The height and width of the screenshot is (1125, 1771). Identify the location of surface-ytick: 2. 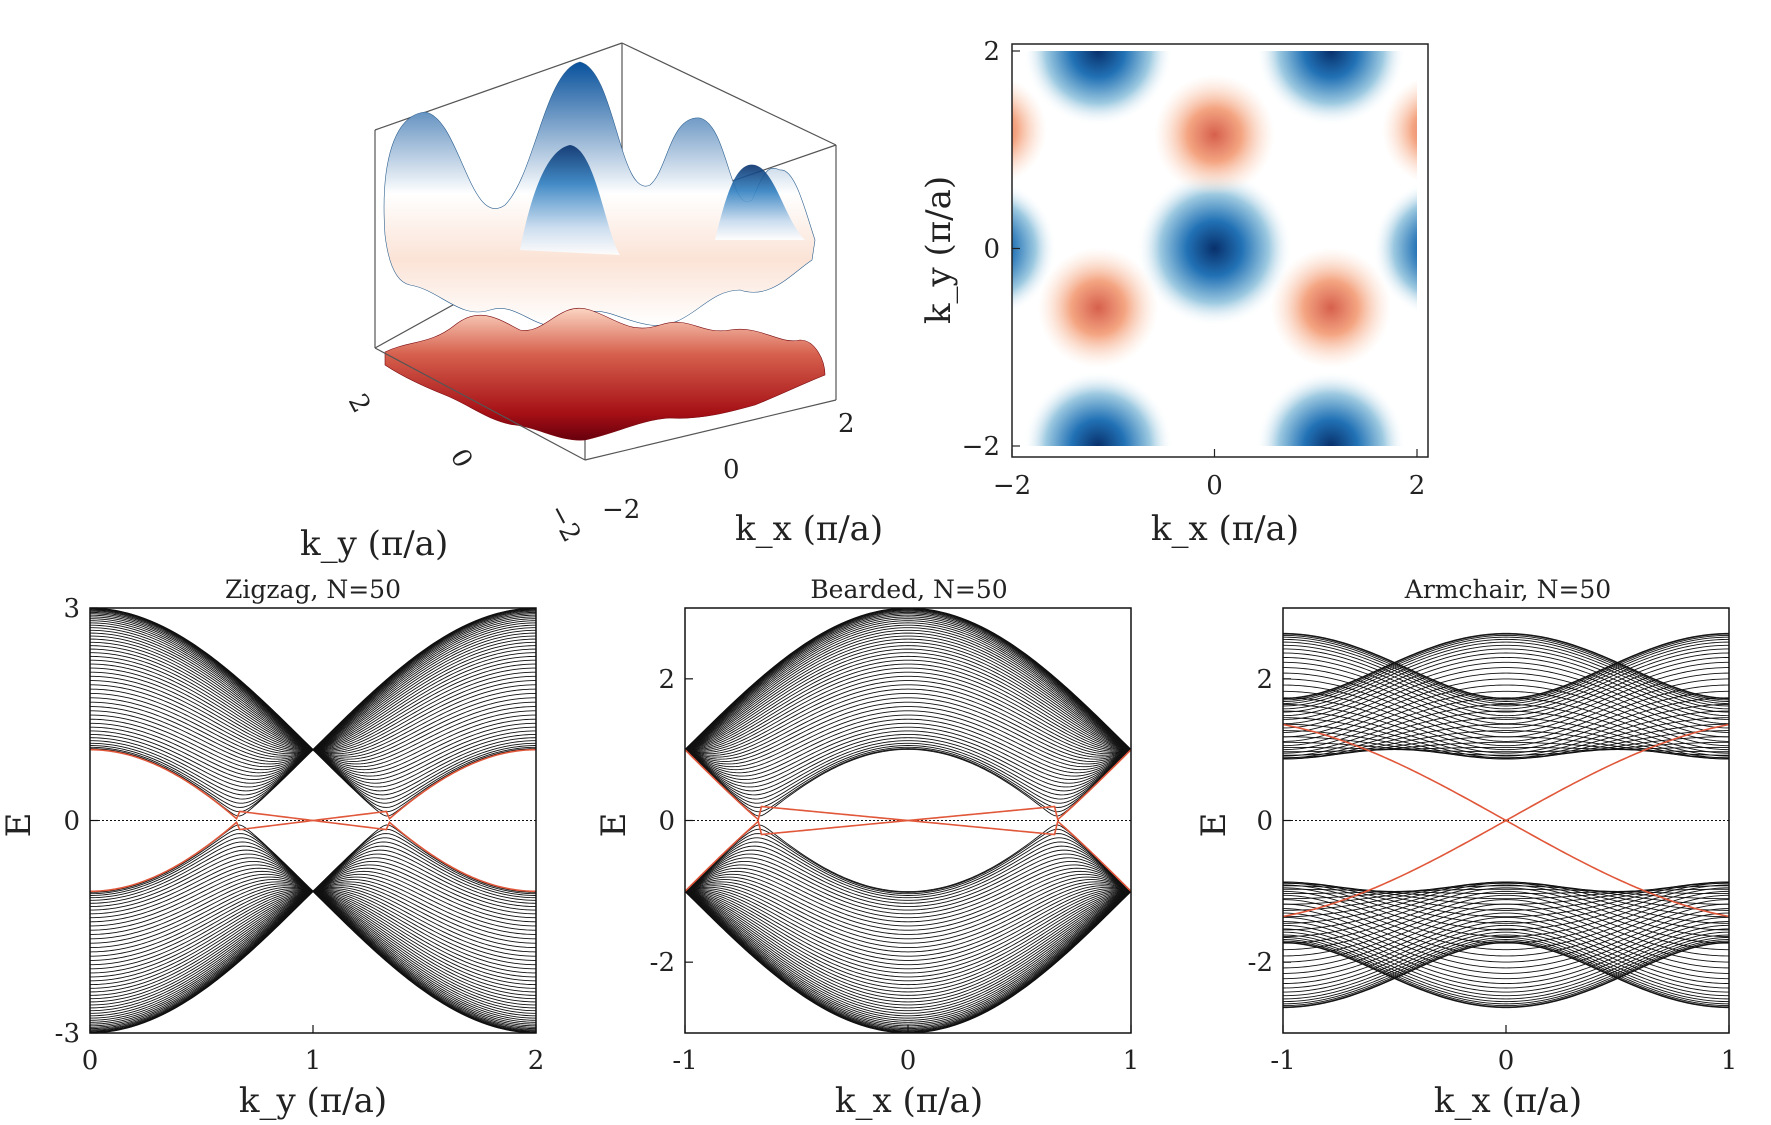
(359, 403).